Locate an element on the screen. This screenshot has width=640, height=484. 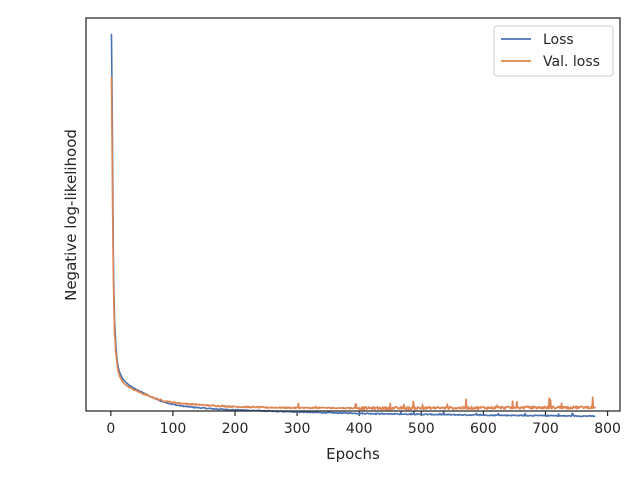
x-tick-label: 0 is located at coordinates (110, 429).